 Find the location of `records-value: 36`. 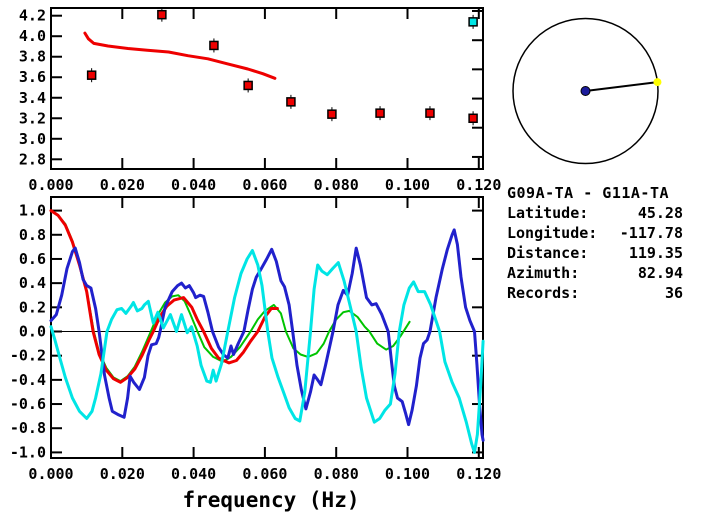

records-value: 36 is located at coordinates (673, 293).